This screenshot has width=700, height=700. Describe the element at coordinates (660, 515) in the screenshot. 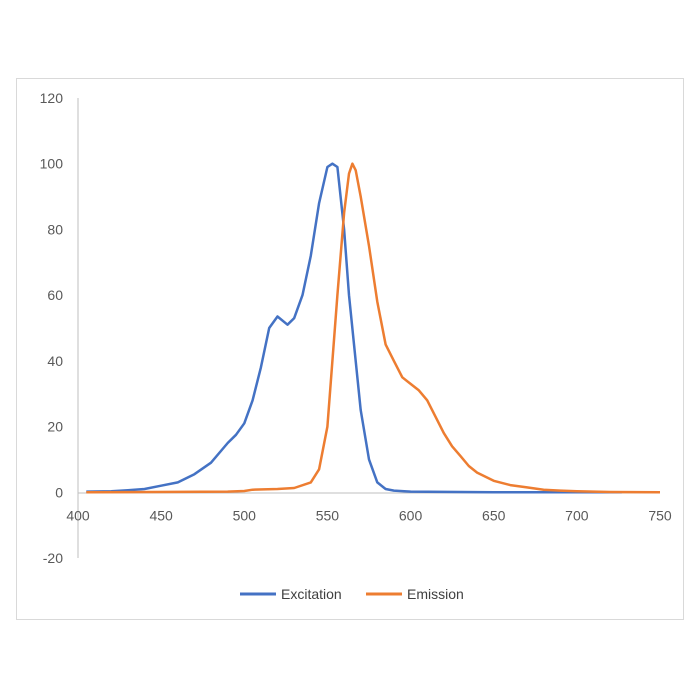

I see `x-tick-label: 750` at that location.